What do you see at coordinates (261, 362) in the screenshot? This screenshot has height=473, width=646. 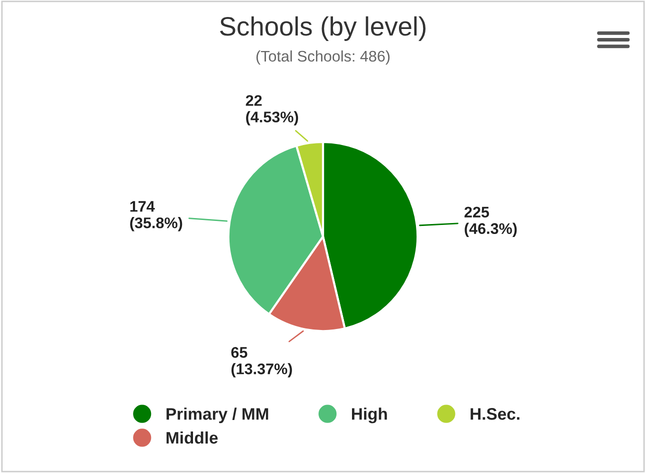 I see `data-label: 65 (13.37%)` at bounding box center [261, 362].